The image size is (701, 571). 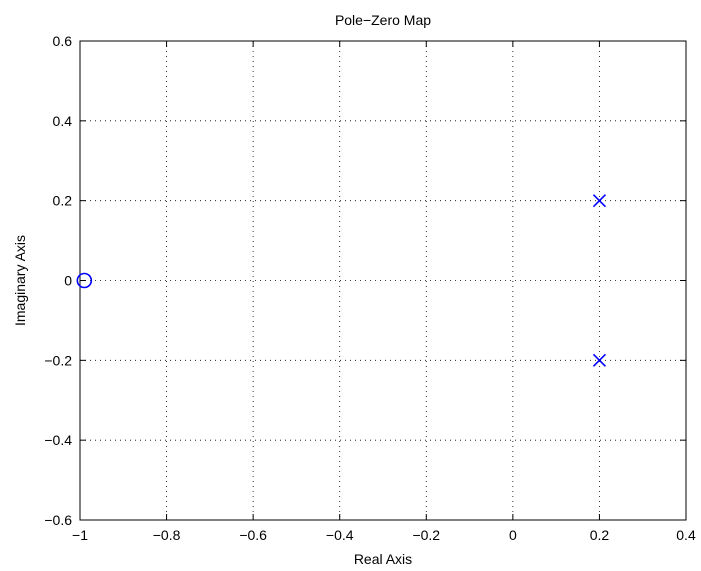 What do you see at coordinates (513, 535) in the screenshot?
I see `x-tick-label: 0` at bounding box center [513, 535].